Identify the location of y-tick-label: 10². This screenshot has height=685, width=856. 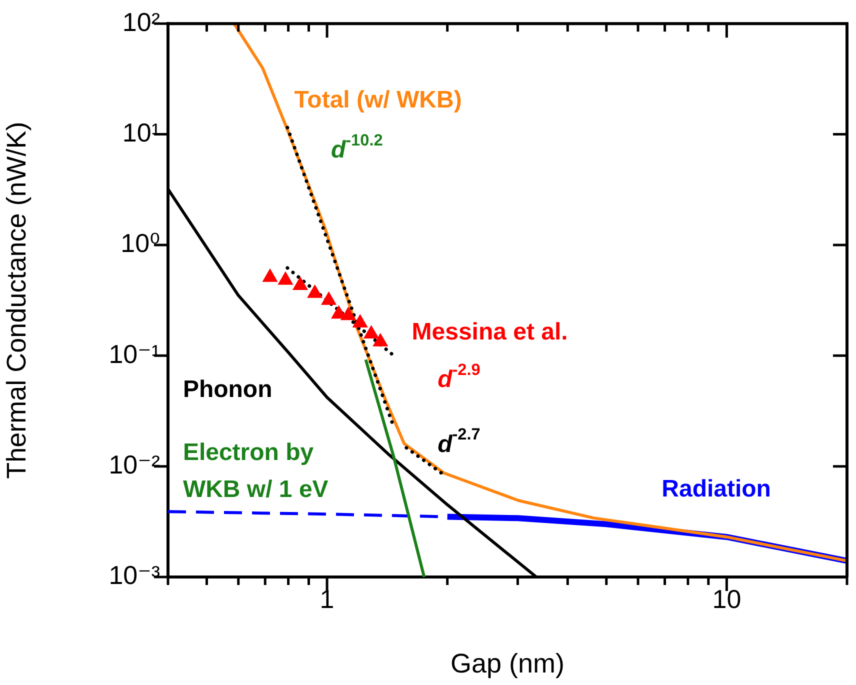
(141, 21).